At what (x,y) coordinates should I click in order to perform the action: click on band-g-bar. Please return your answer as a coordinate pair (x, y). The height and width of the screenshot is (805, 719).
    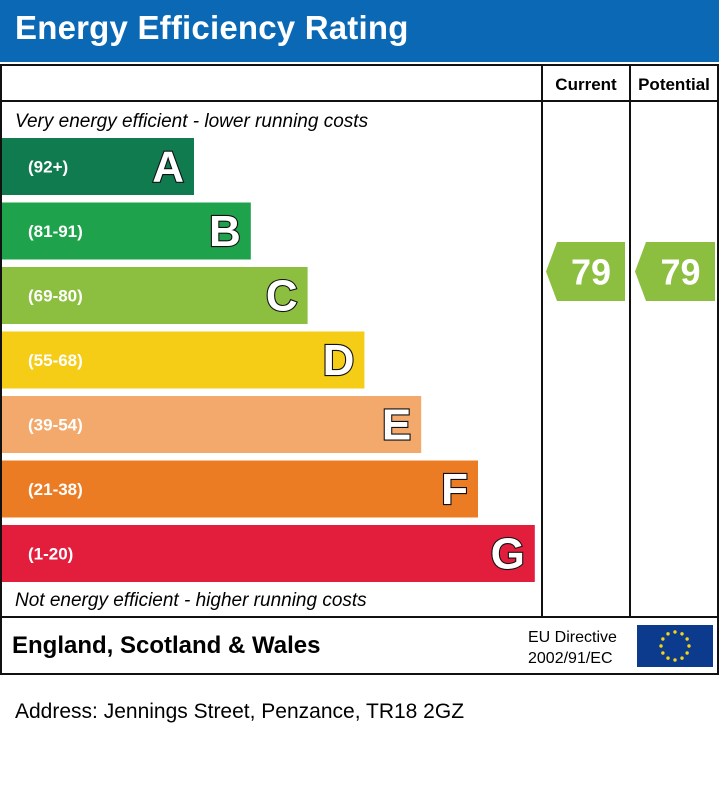
    Looking at the image, I should click on (268, 553).